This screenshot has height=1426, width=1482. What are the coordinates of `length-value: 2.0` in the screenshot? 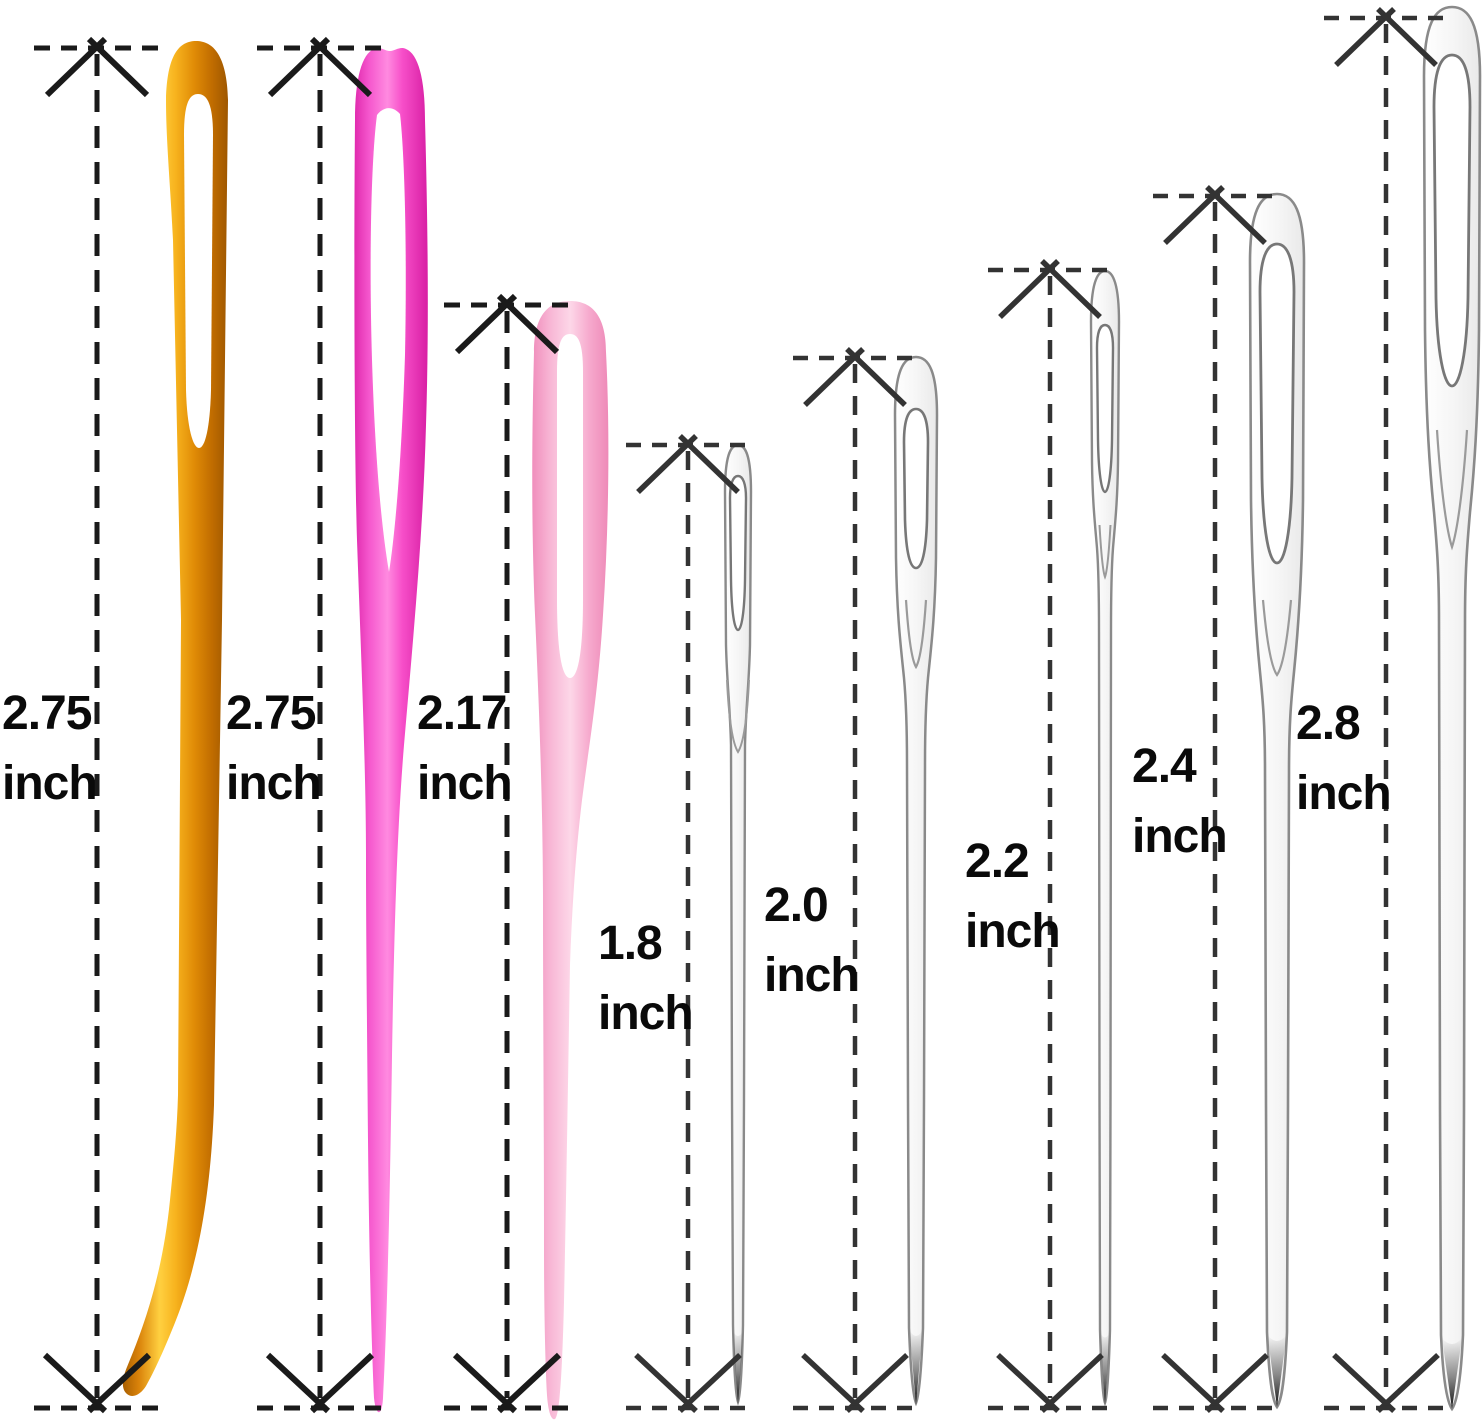 It's located at (796, 905).